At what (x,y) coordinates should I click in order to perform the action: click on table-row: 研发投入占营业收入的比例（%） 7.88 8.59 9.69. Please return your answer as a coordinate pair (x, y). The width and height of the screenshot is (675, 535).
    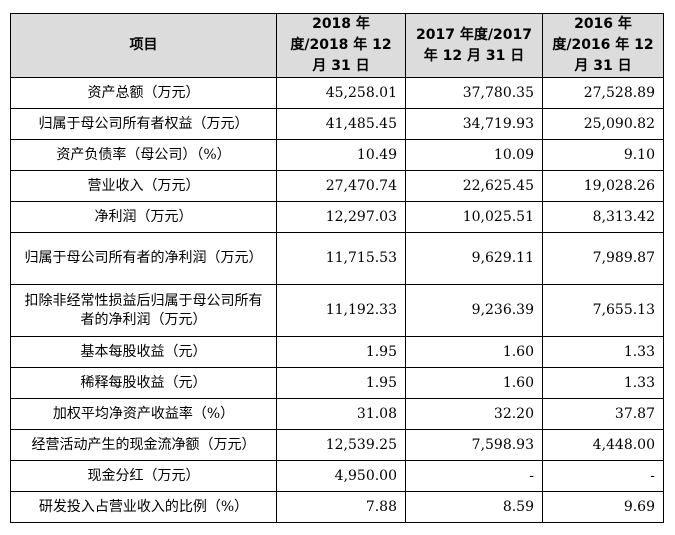
    Looking at the image, I should click on (337, 507).